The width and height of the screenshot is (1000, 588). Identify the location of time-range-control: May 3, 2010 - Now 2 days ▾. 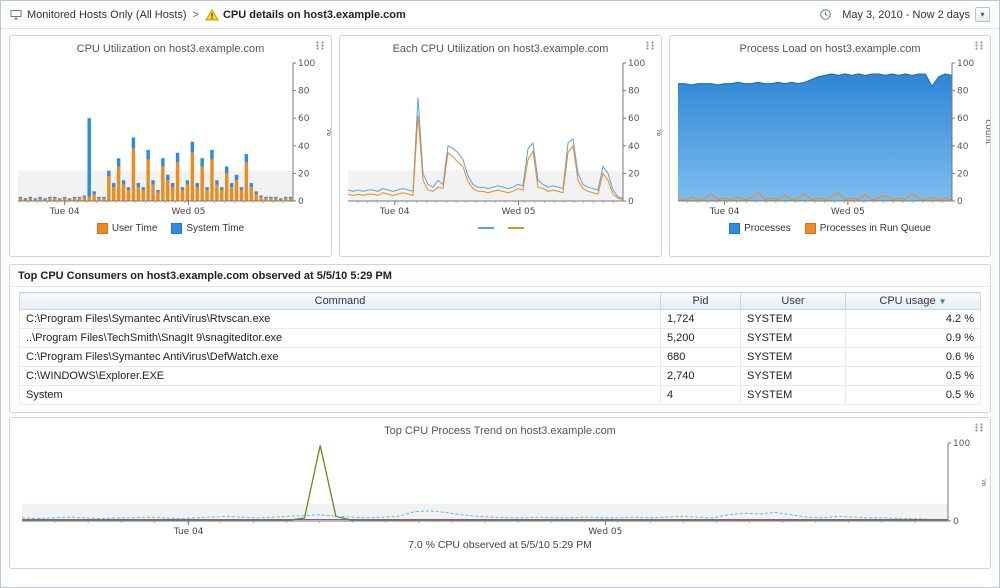
(904, 14).